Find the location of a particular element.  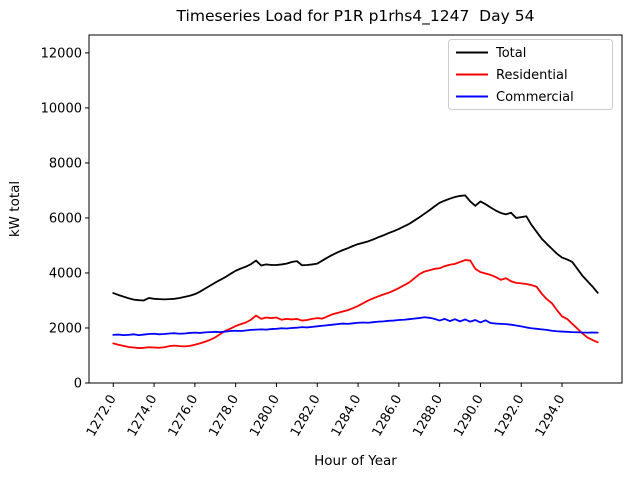

x-tick-label: 1274.0 is located at coordinates (143, 416).